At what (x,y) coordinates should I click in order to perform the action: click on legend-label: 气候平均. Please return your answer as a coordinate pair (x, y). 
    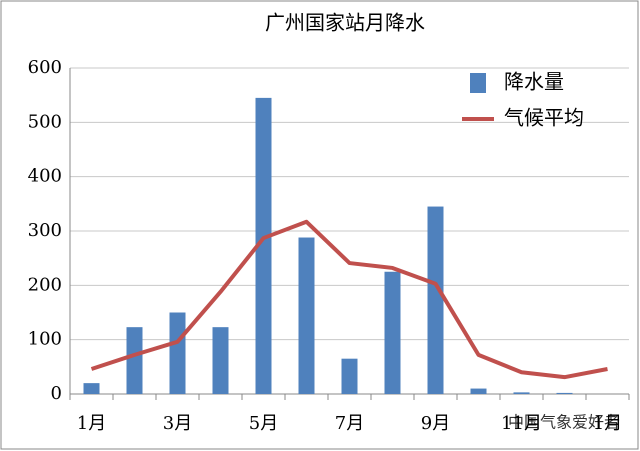
    Looking at the image, I should click on (544, 118).